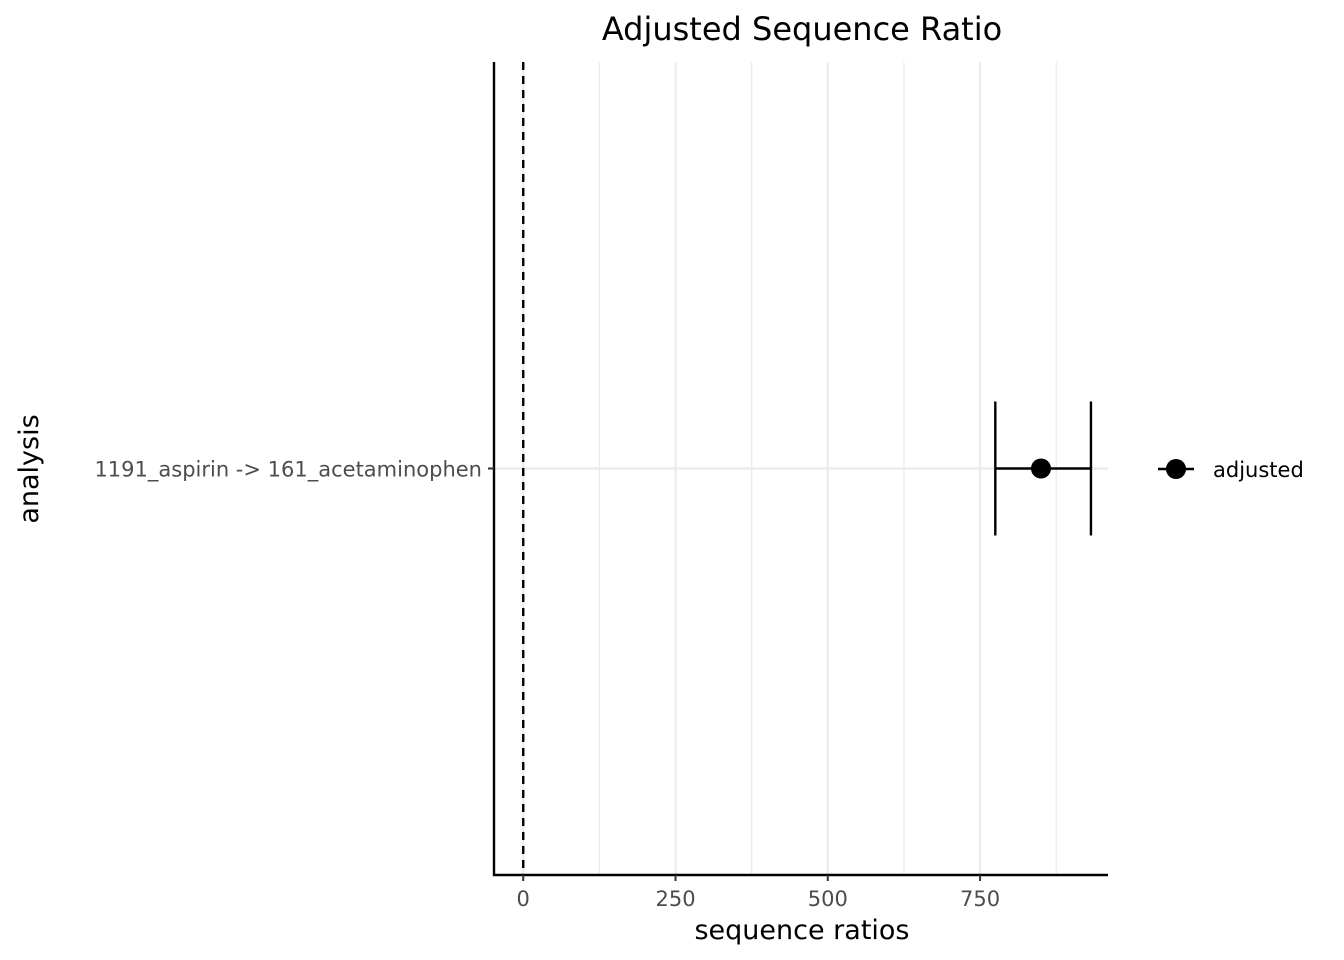 This screenshot has width=1344, height=960. Describe the element at coordinates (1040, 468) in the screenshot. I see `data-point` at that location.